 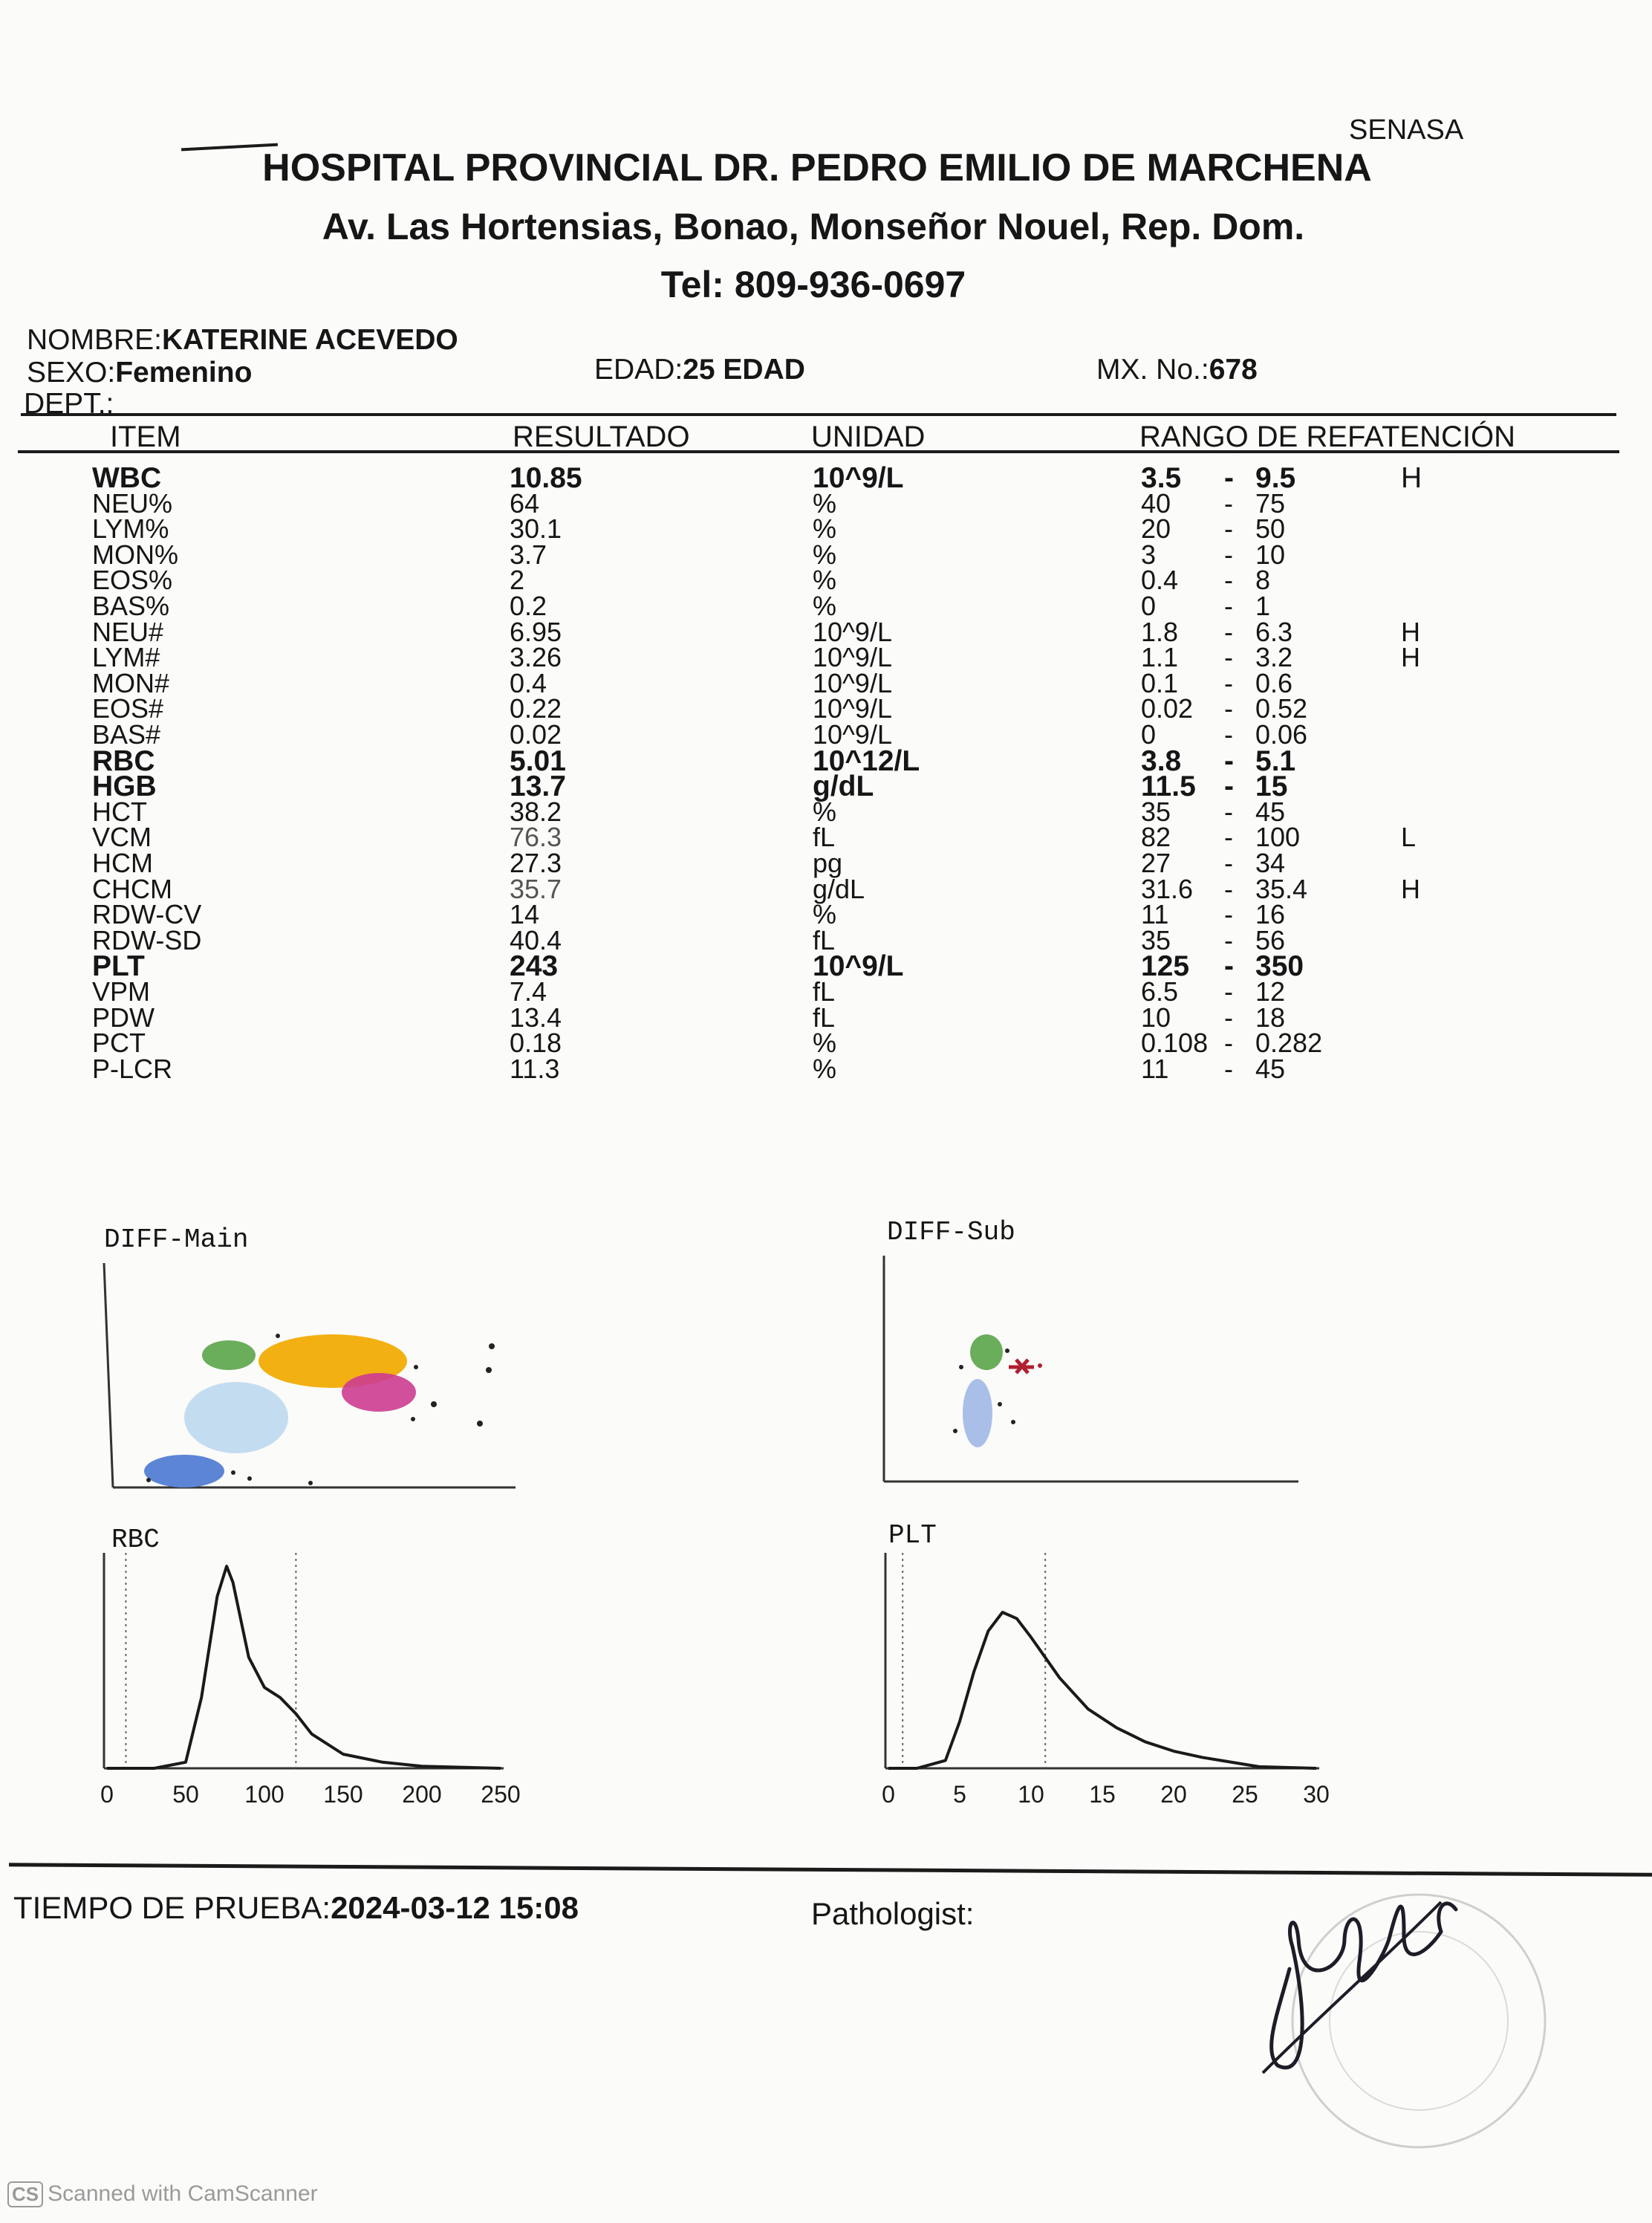 What do you see at coordinates (1271, 991) in the screenshot?
I see `row-range-high: 12` at bounding box center [1271, 991].